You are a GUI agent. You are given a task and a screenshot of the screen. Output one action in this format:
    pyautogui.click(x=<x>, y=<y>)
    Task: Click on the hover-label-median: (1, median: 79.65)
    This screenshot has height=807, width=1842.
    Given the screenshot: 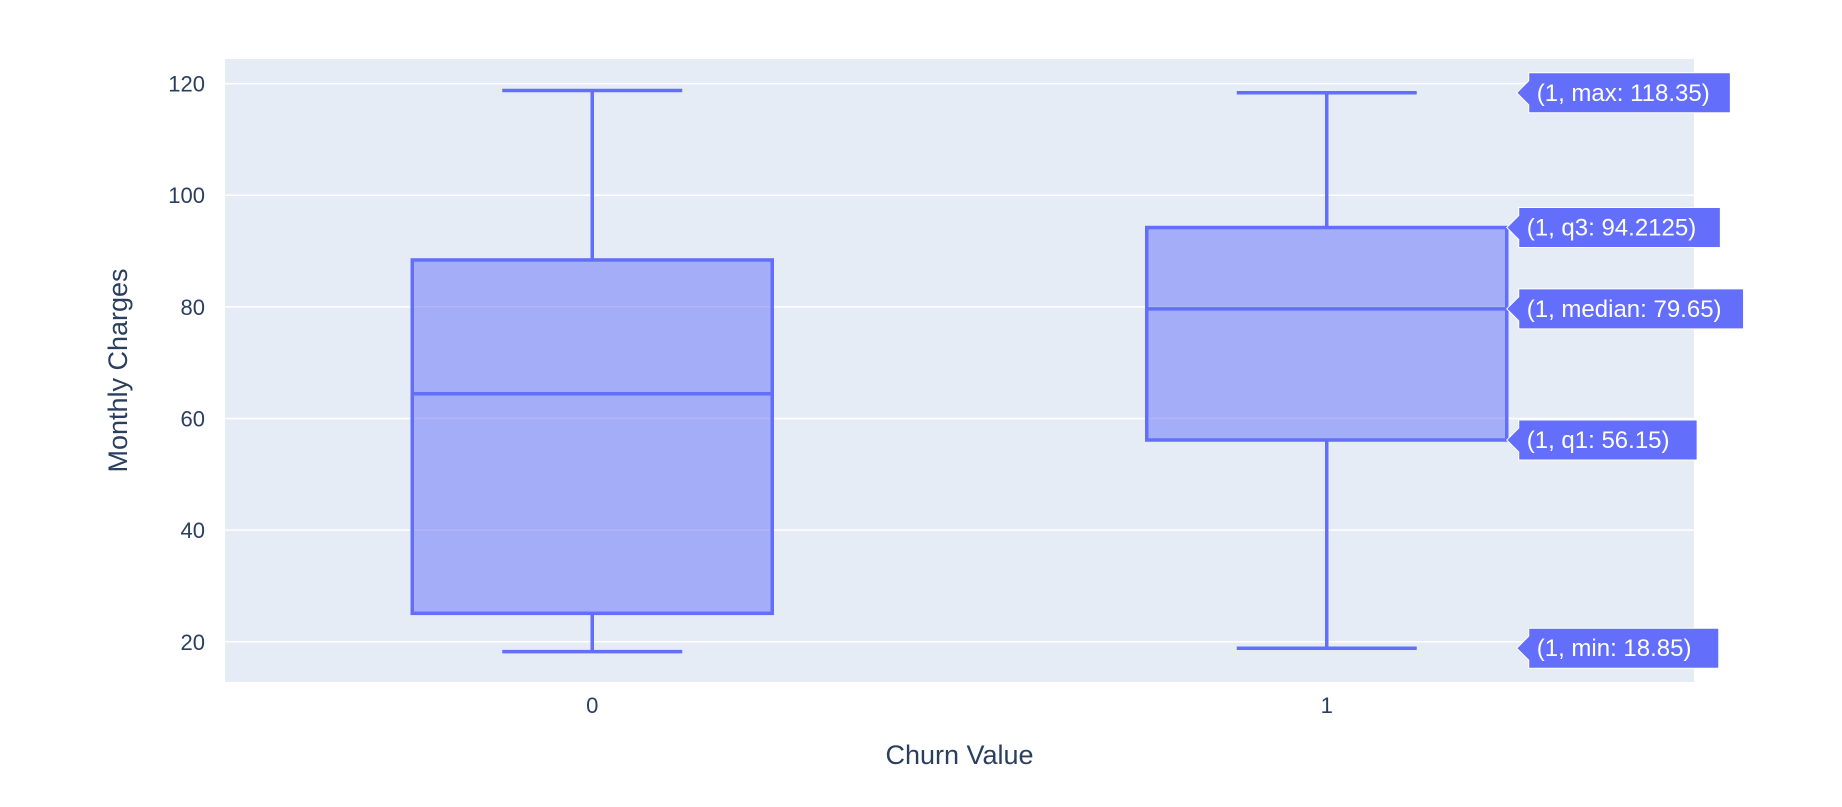 What is the action you would take?
    pyautogui.click(x=1625, y=309)
    